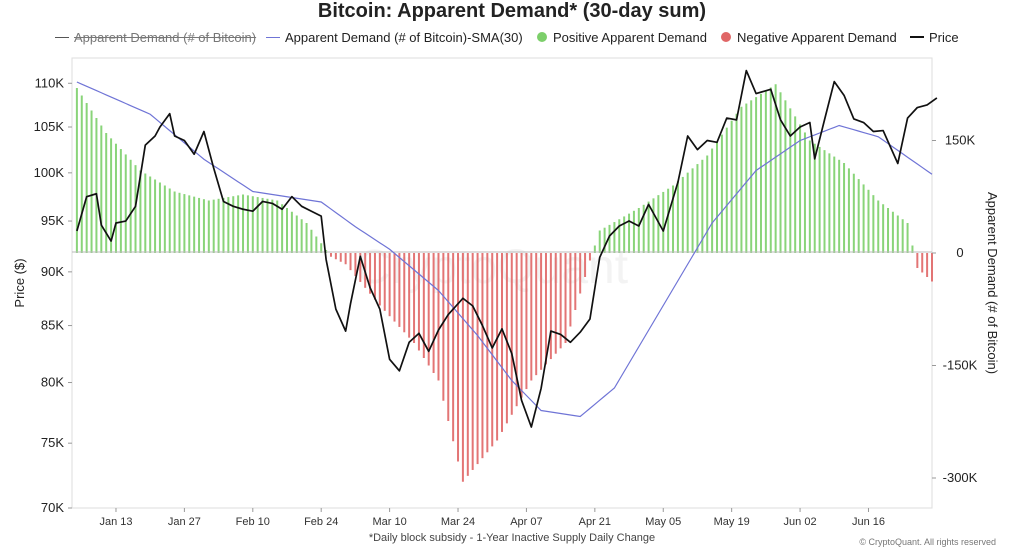 This screenshot has height=557, width=1024. Describe the element at coordinates (934, 37) in the screenshot. I see `legend-item-price: Price` at that location.